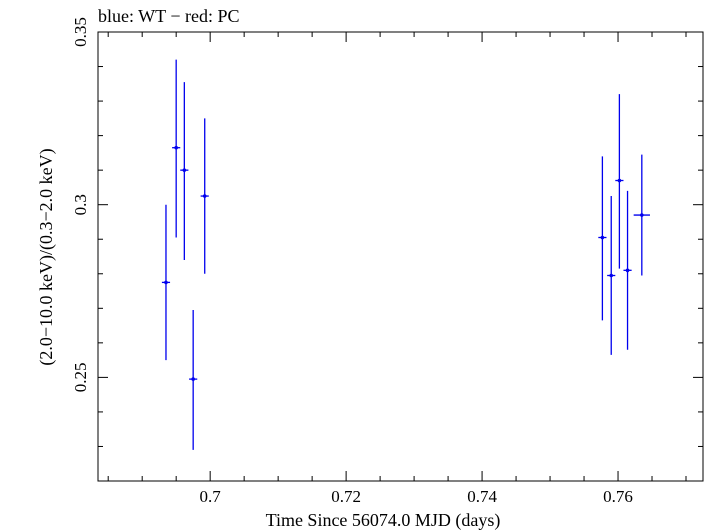 The height and width of the screenshot is (532, 705). Describe the element at coordinates (80, 32) in the screenshot. I see `y-tick-label: 0.35` at that location.